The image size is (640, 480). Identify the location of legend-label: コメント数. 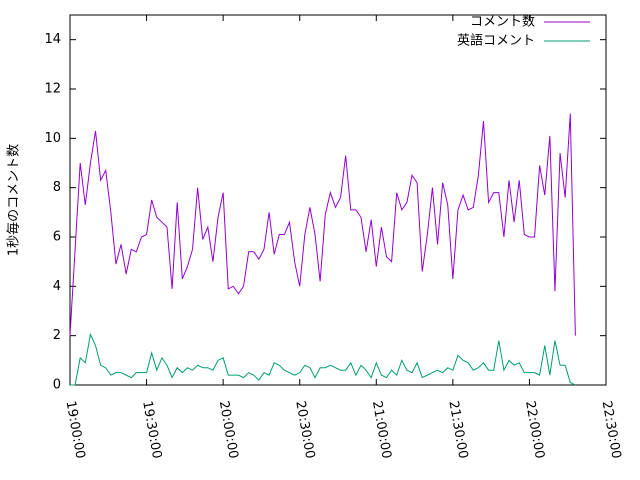
(502, 22).